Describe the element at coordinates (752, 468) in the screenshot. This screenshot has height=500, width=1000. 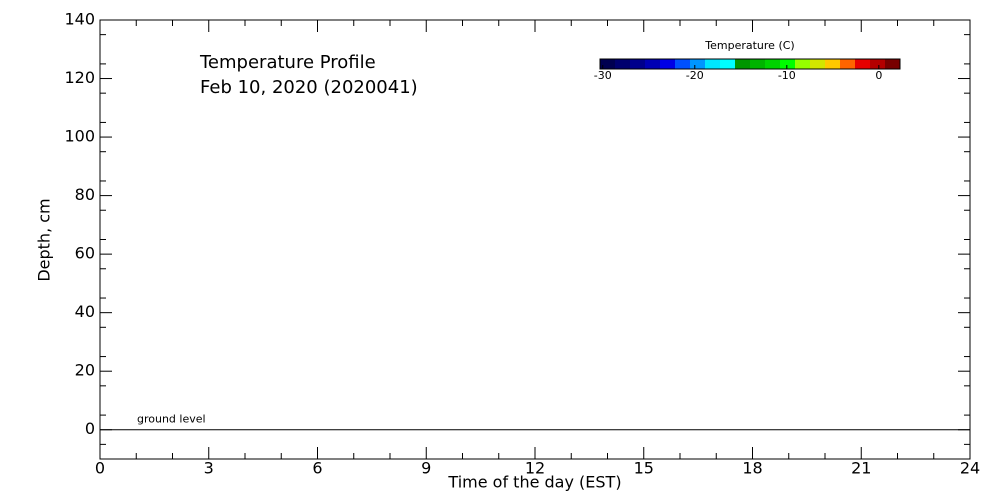
I see `x-tick-label: 18` at that location.